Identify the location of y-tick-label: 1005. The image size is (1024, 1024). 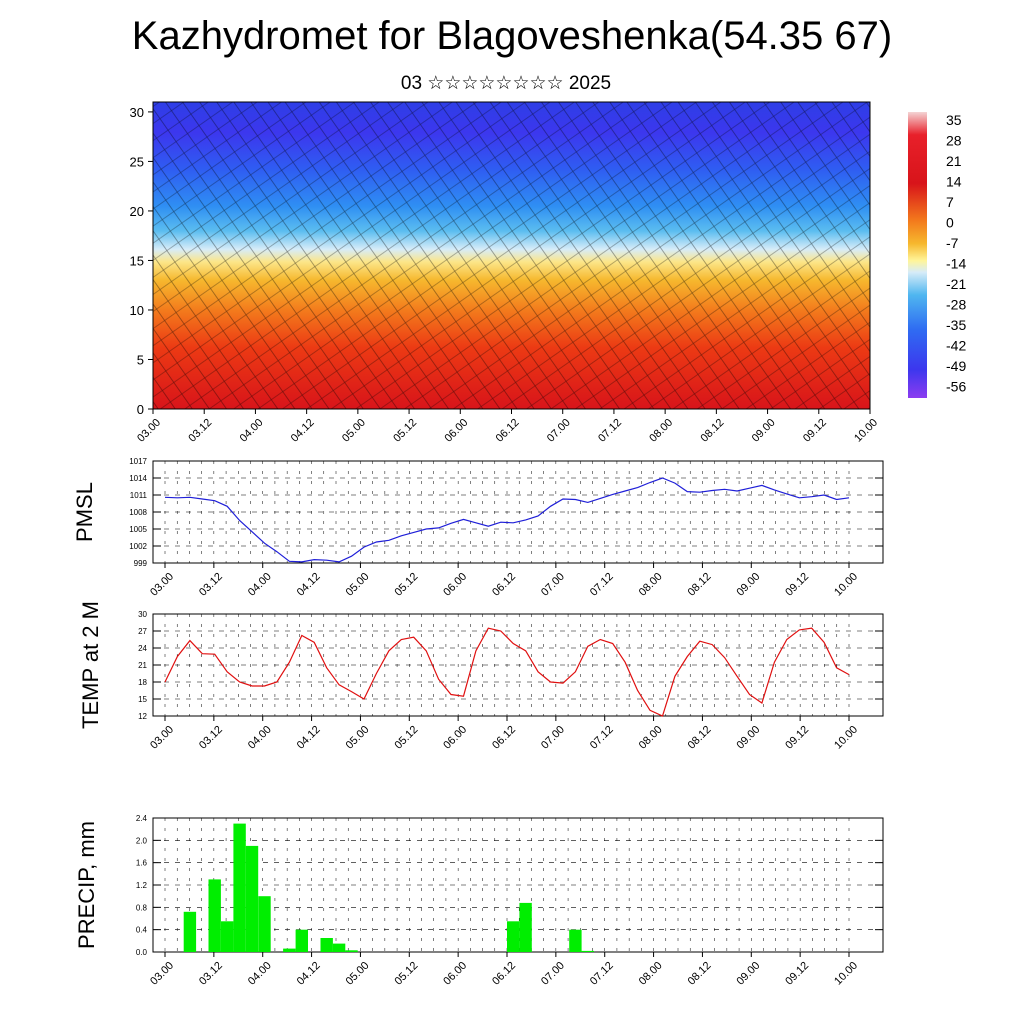
(138, 529).